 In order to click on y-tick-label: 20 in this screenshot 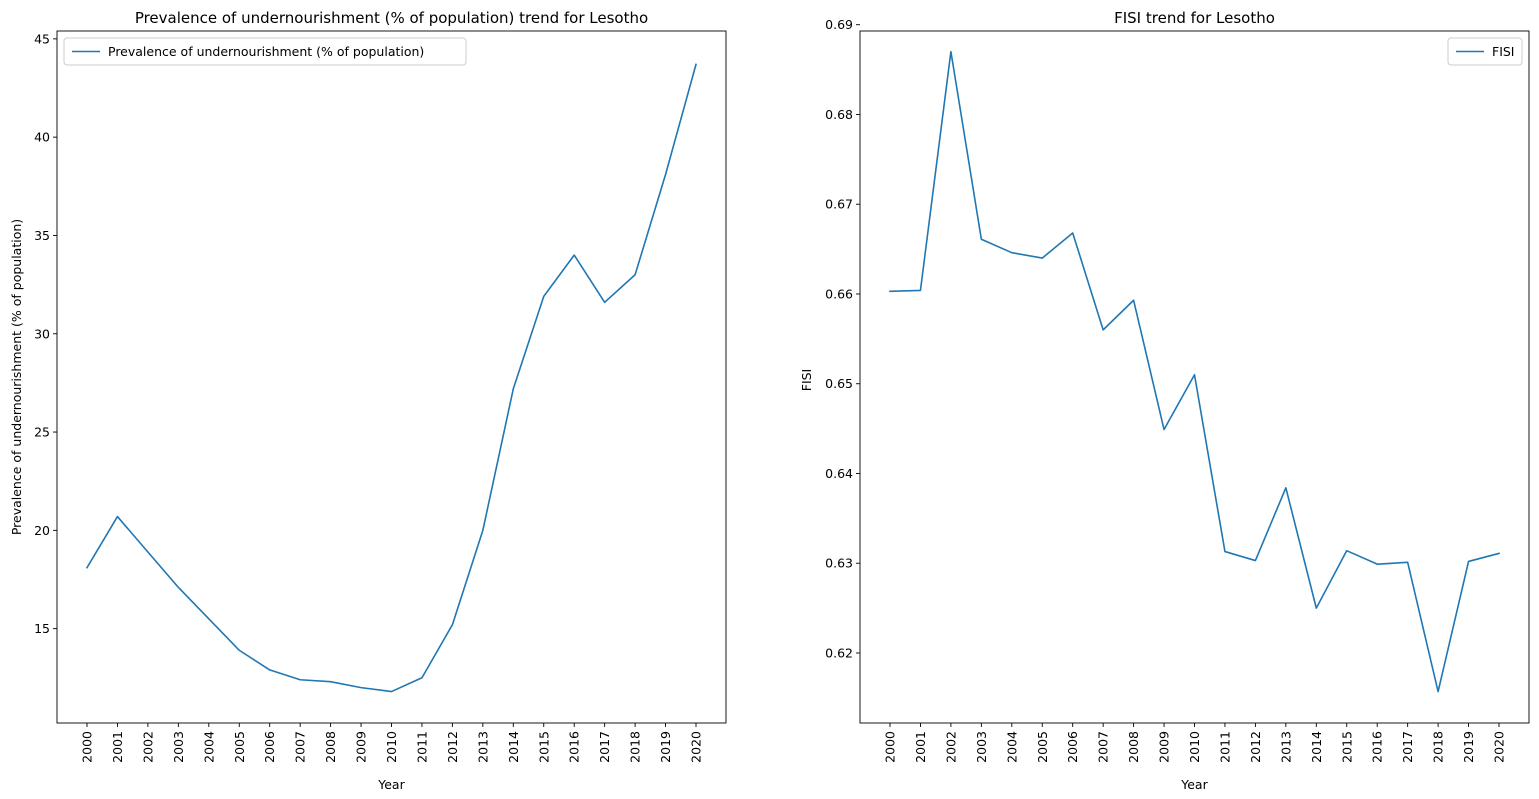, I will do `click(42, 530)`.